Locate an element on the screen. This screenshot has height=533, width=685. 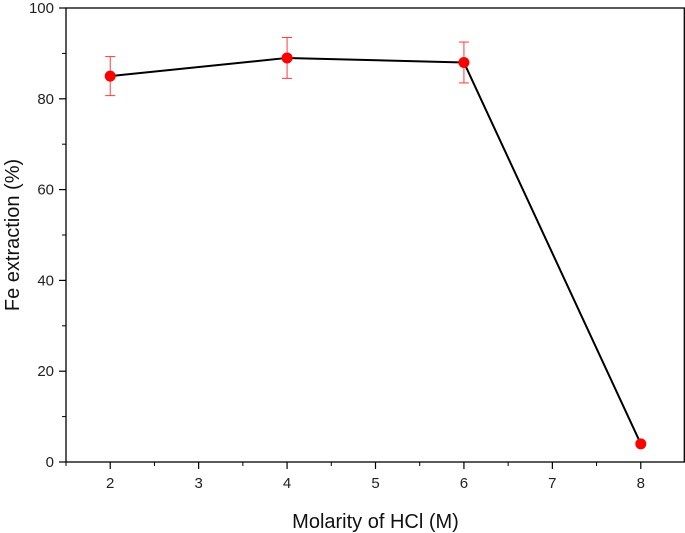
x-tick-label: 8 is located at coordinates (641, 483).